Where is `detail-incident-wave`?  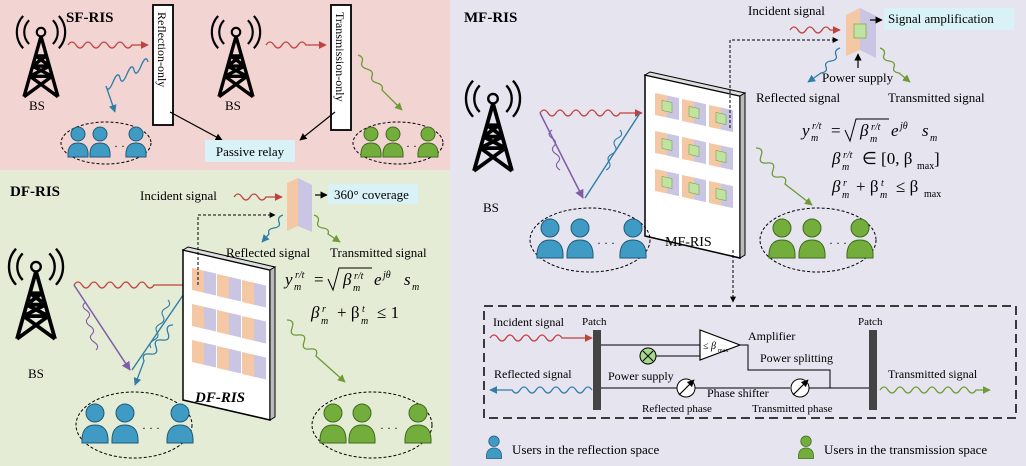
detail-incident-wave is located at coordinates (541, 338).